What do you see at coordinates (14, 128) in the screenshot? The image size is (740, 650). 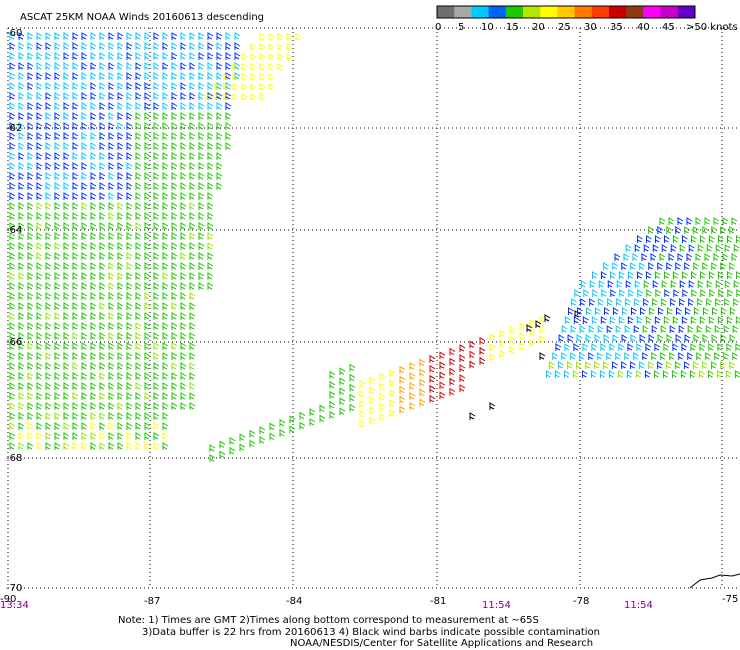 I see `lat-label: -62` at bounding box center [14, 128].